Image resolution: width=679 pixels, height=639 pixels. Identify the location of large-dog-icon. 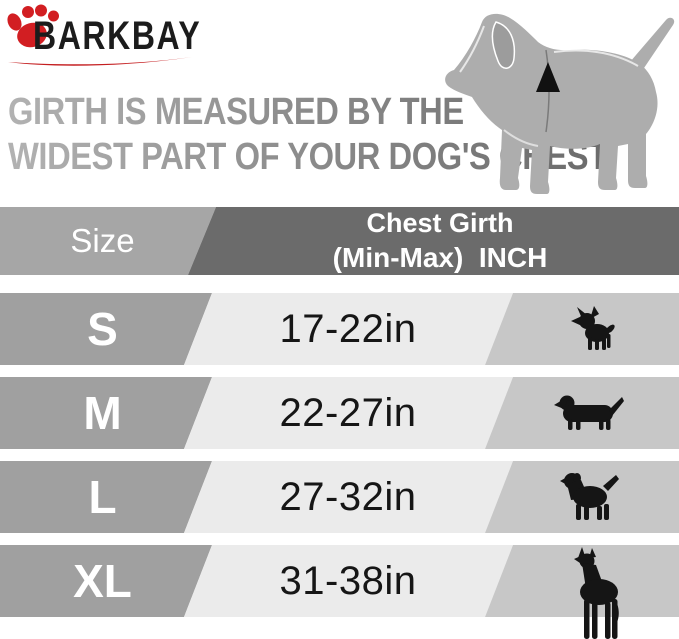
(589, 496).